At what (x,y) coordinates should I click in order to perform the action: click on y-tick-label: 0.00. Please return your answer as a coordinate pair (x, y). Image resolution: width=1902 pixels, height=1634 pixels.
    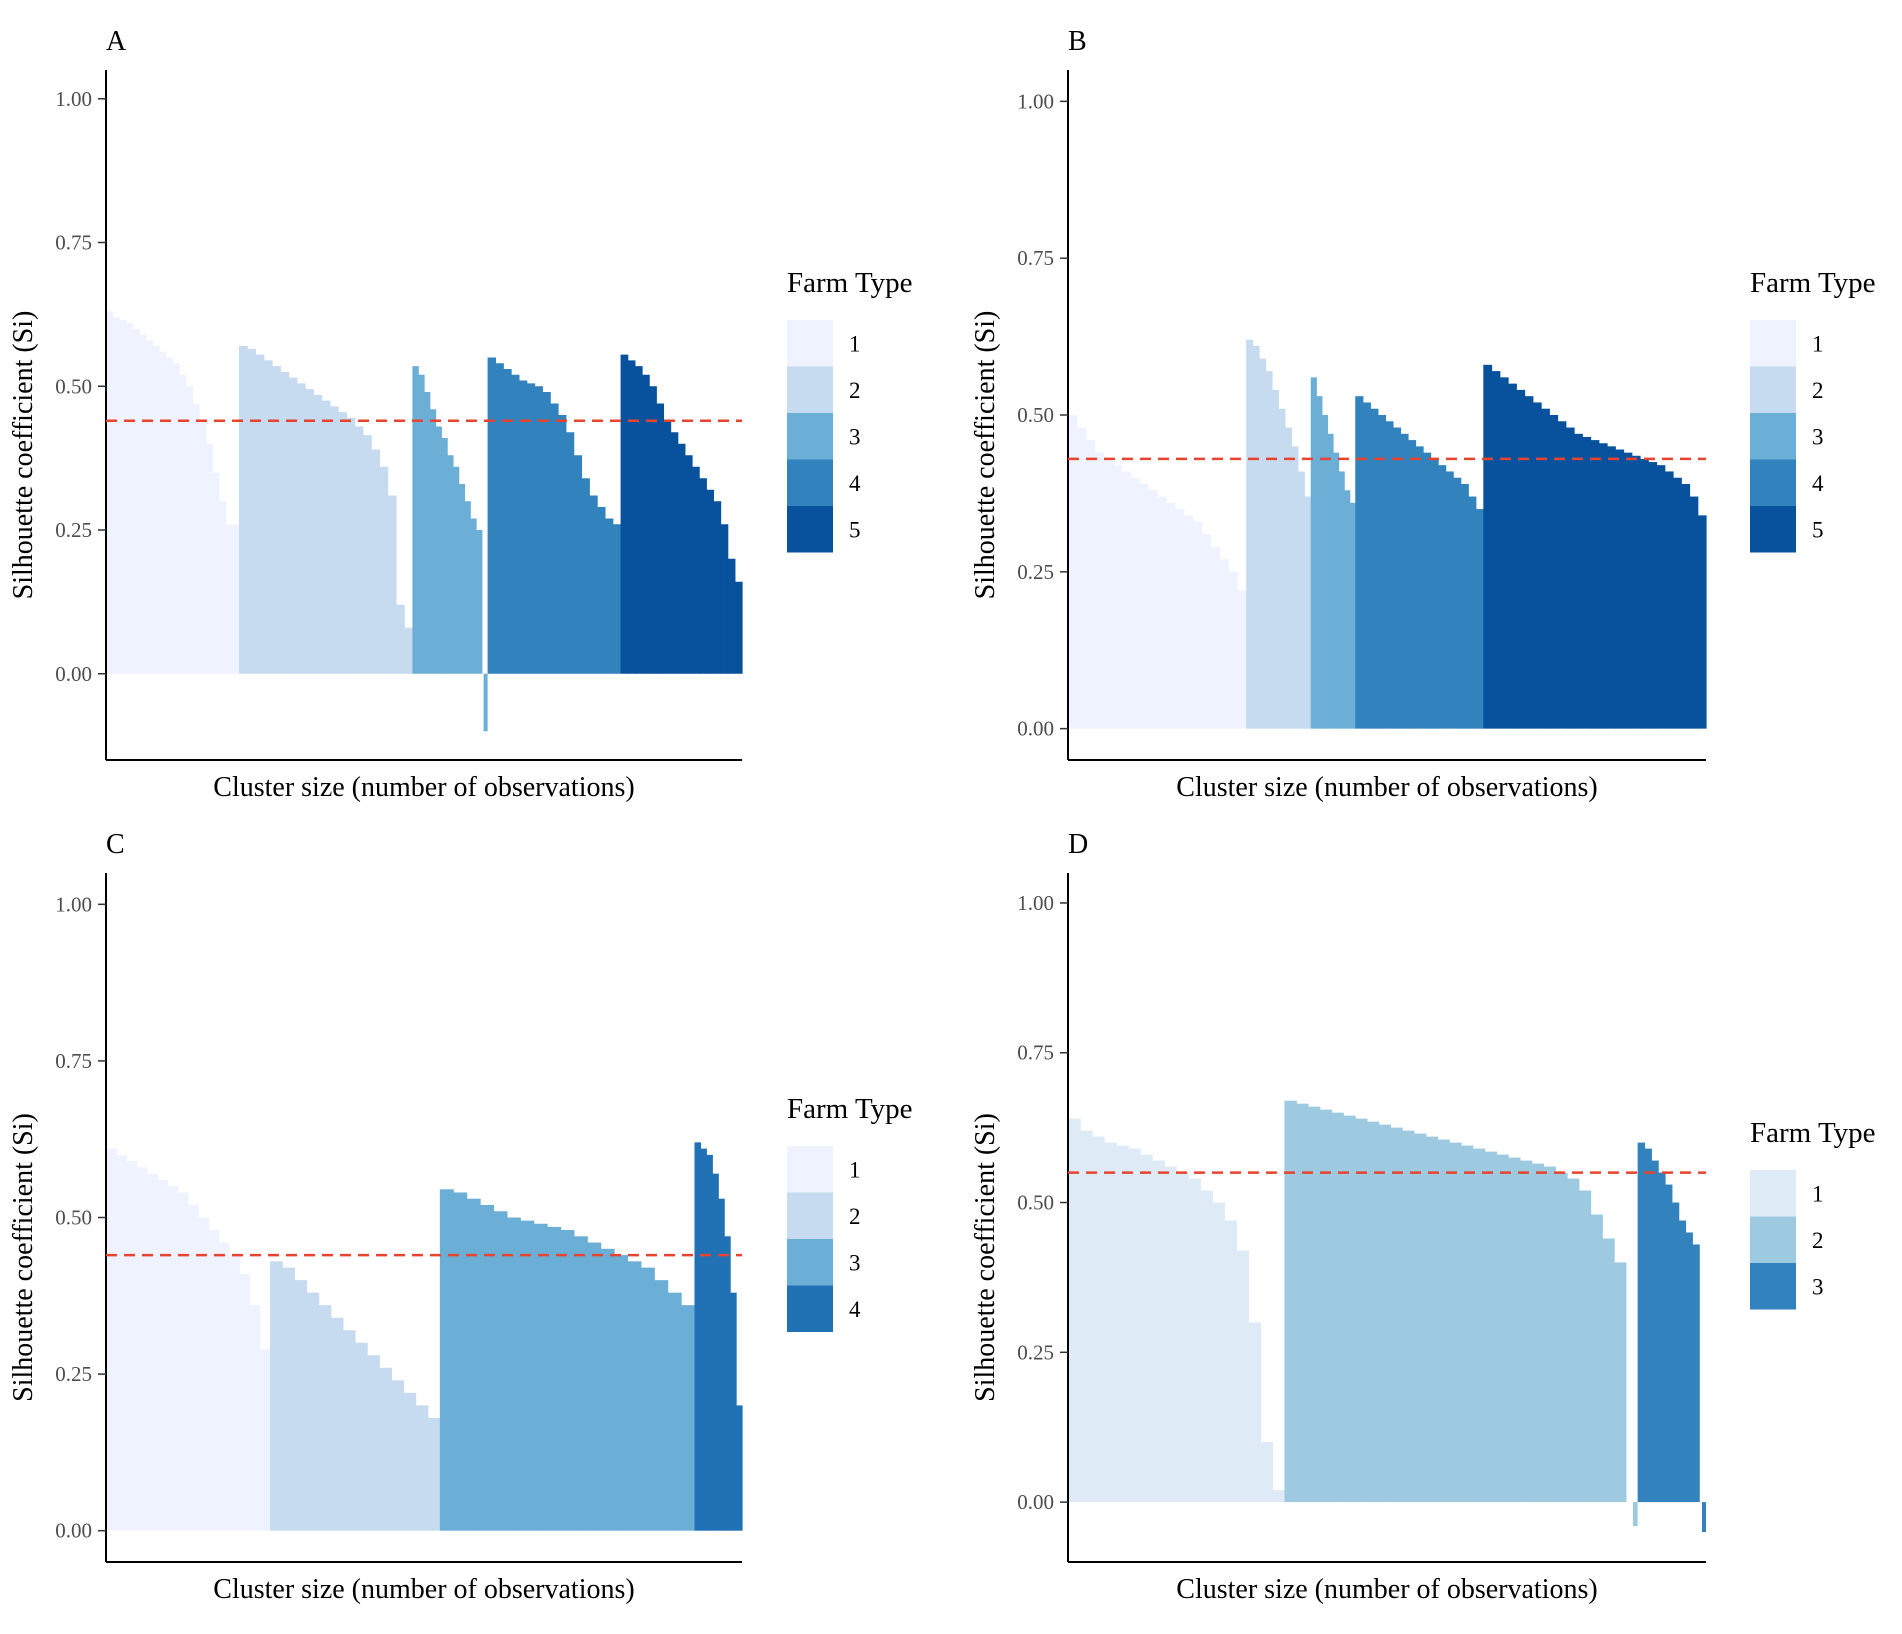
    Looking at the image, I should click on (1035, 729).